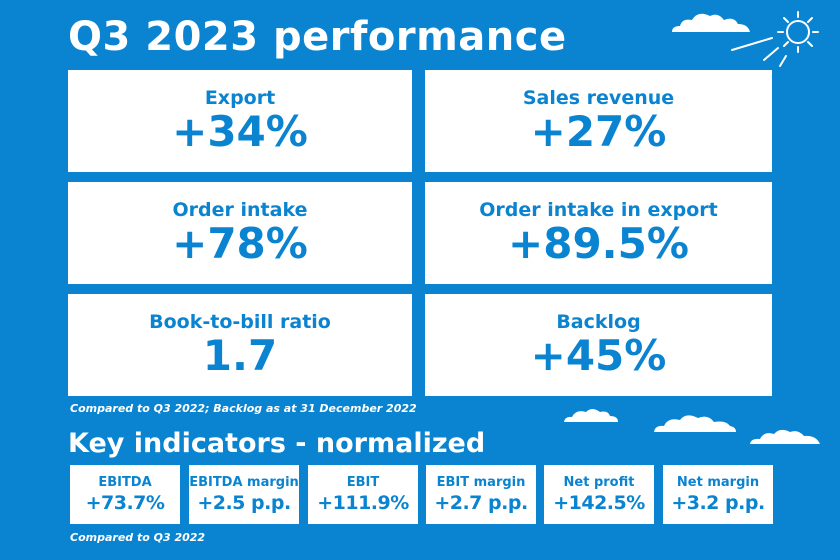  What do you see at coordinates (598, 355) in the screenshot?
I see `card-value: +45%` at bounding box center [598, 355].